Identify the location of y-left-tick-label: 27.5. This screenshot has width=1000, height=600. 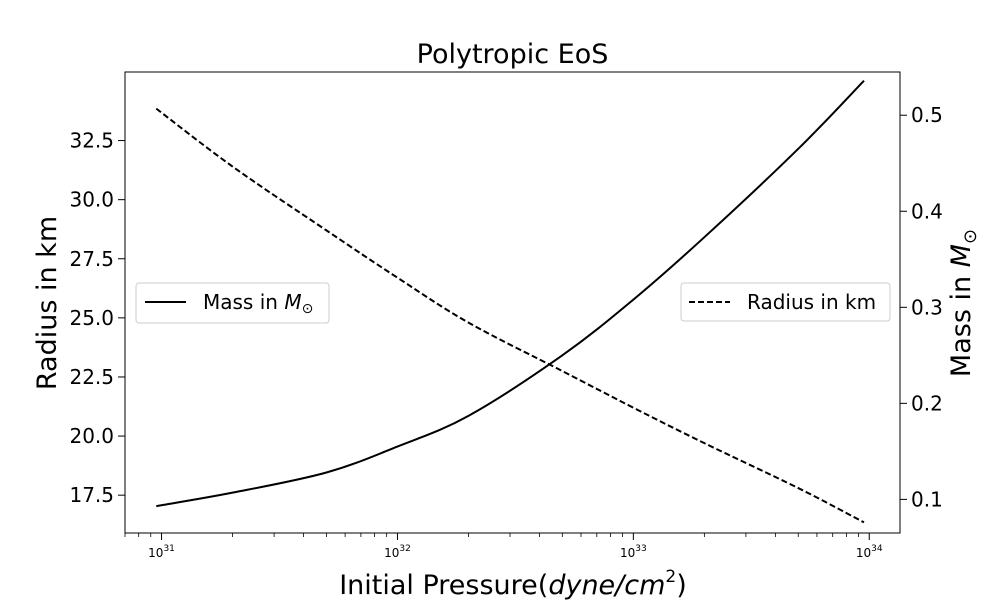
(91, 259).